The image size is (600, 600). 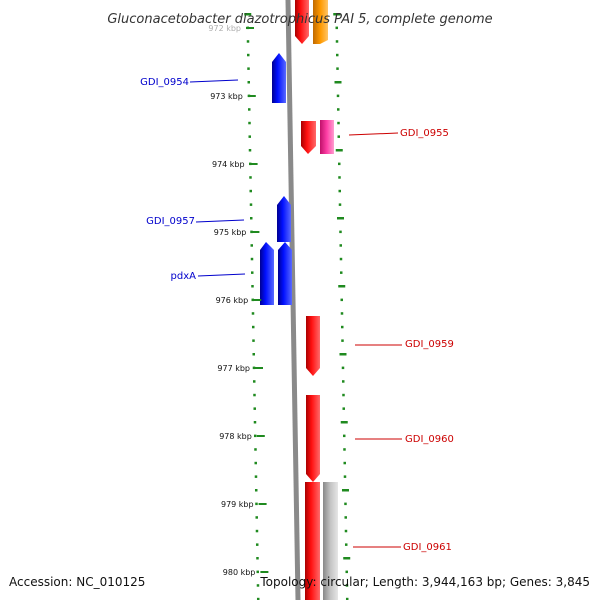 What do you see at coordinates (429, 344) in the screenshot?
I see `gene-label-gdi-0959: GDI_0959` at bounding box center [429, 344].